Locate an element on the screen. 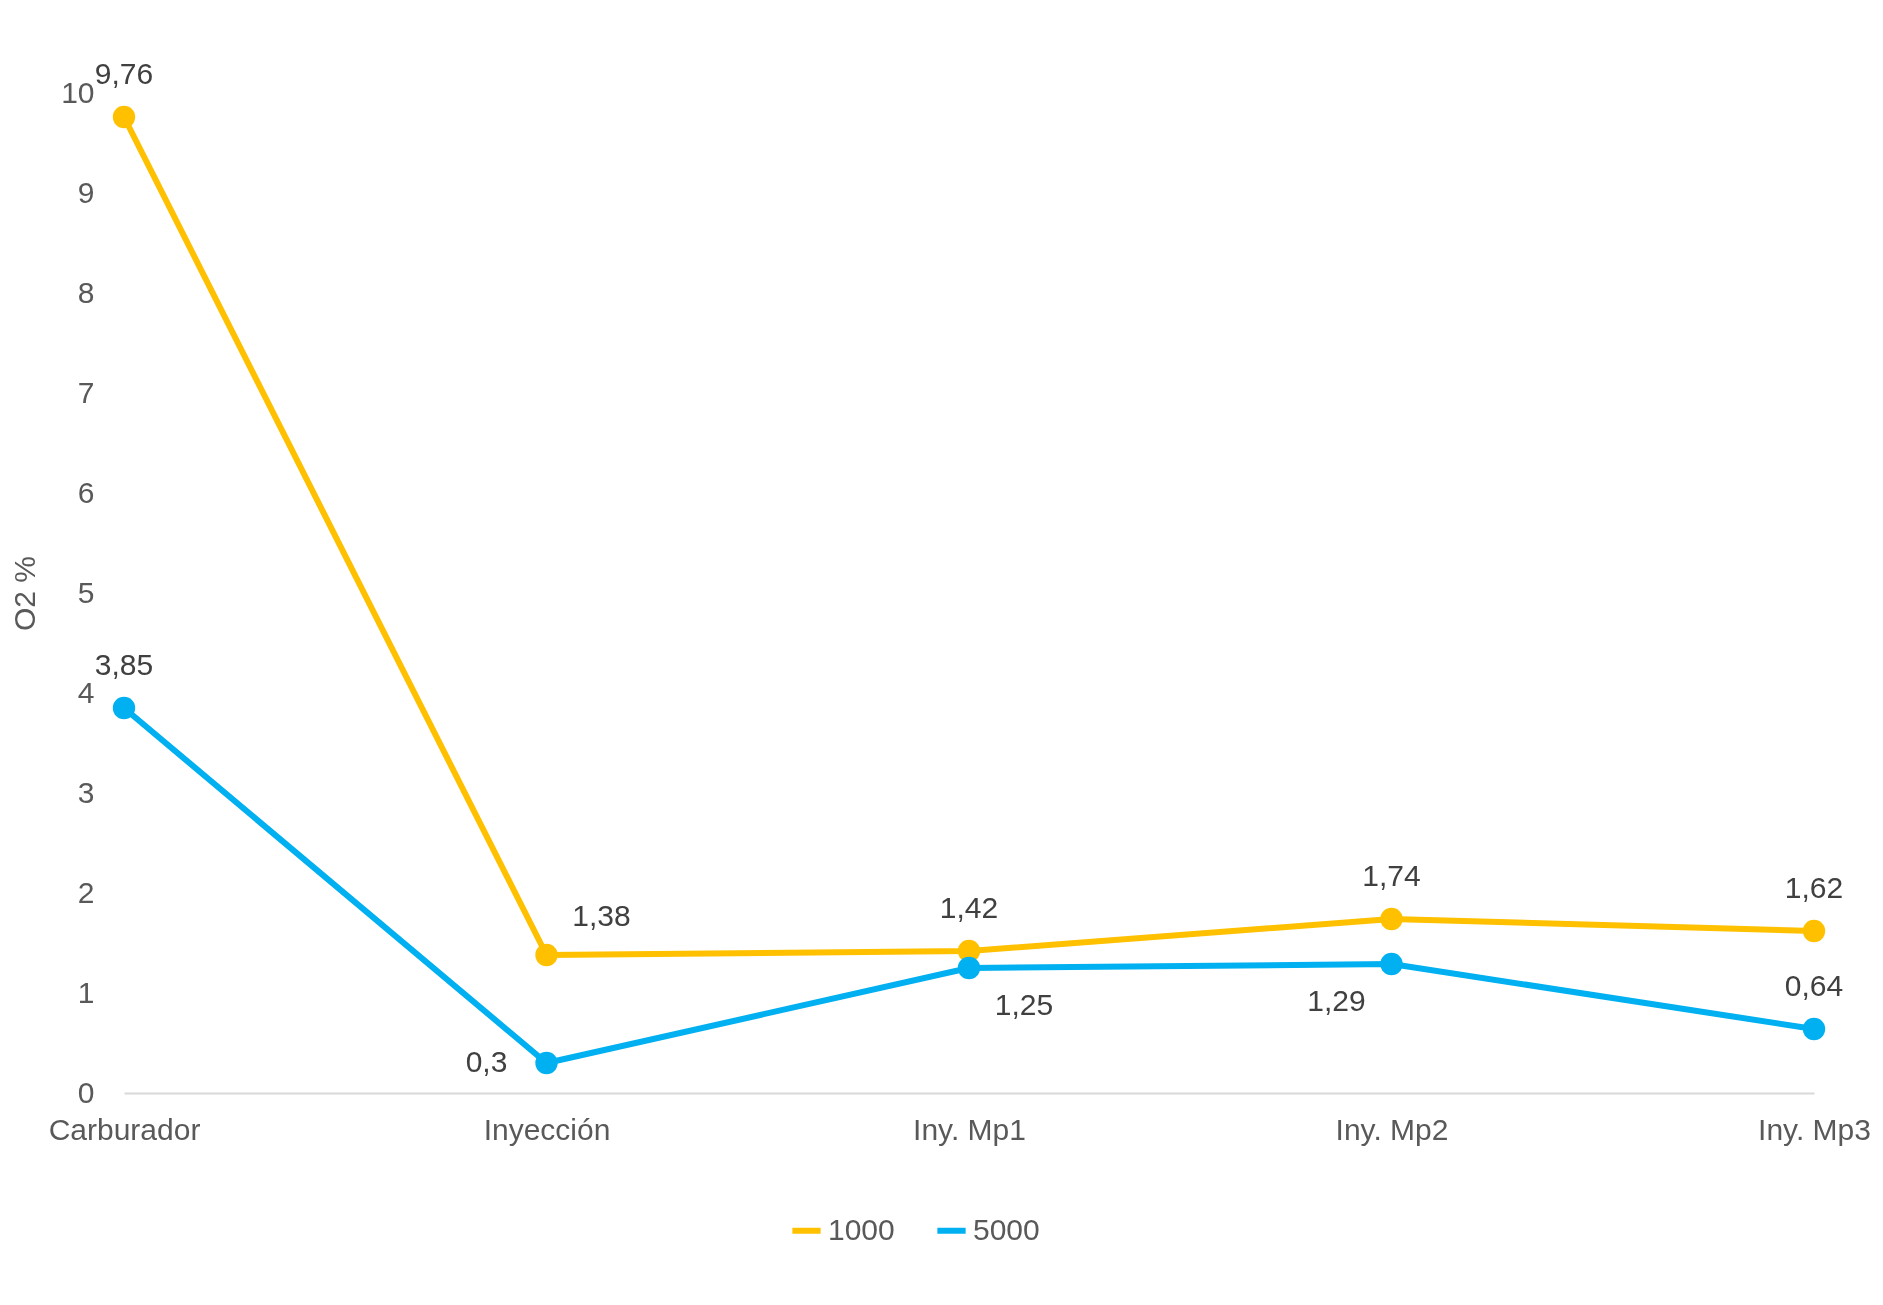 The height and width of the screenshot is (1305, 1883). data-label: 1,62 is located at coordinates (1814, 887).